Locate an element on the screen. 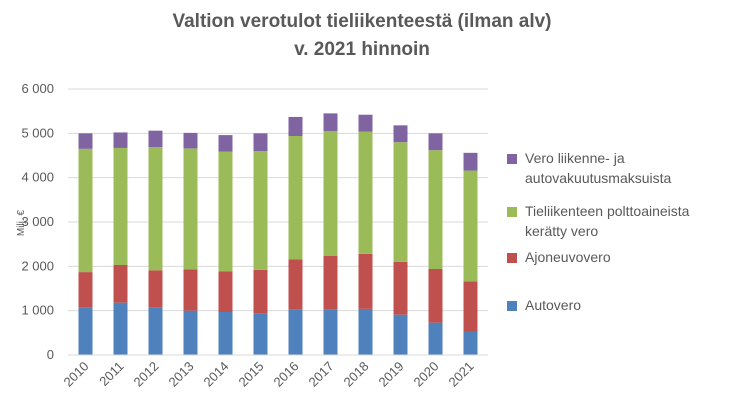 This screenshot has height=412, width=744. y-tick-label: 0 is located at coordinates (50, 354).